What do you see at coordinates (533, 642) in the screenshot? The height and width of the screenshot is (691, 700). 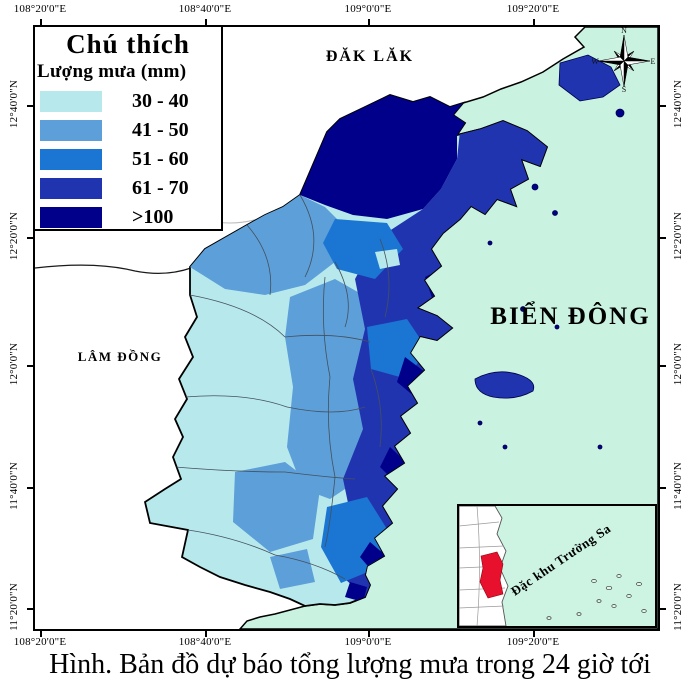 I see `axis-label-bottom: 109°20'0"E` at bounding box center [533, 642].